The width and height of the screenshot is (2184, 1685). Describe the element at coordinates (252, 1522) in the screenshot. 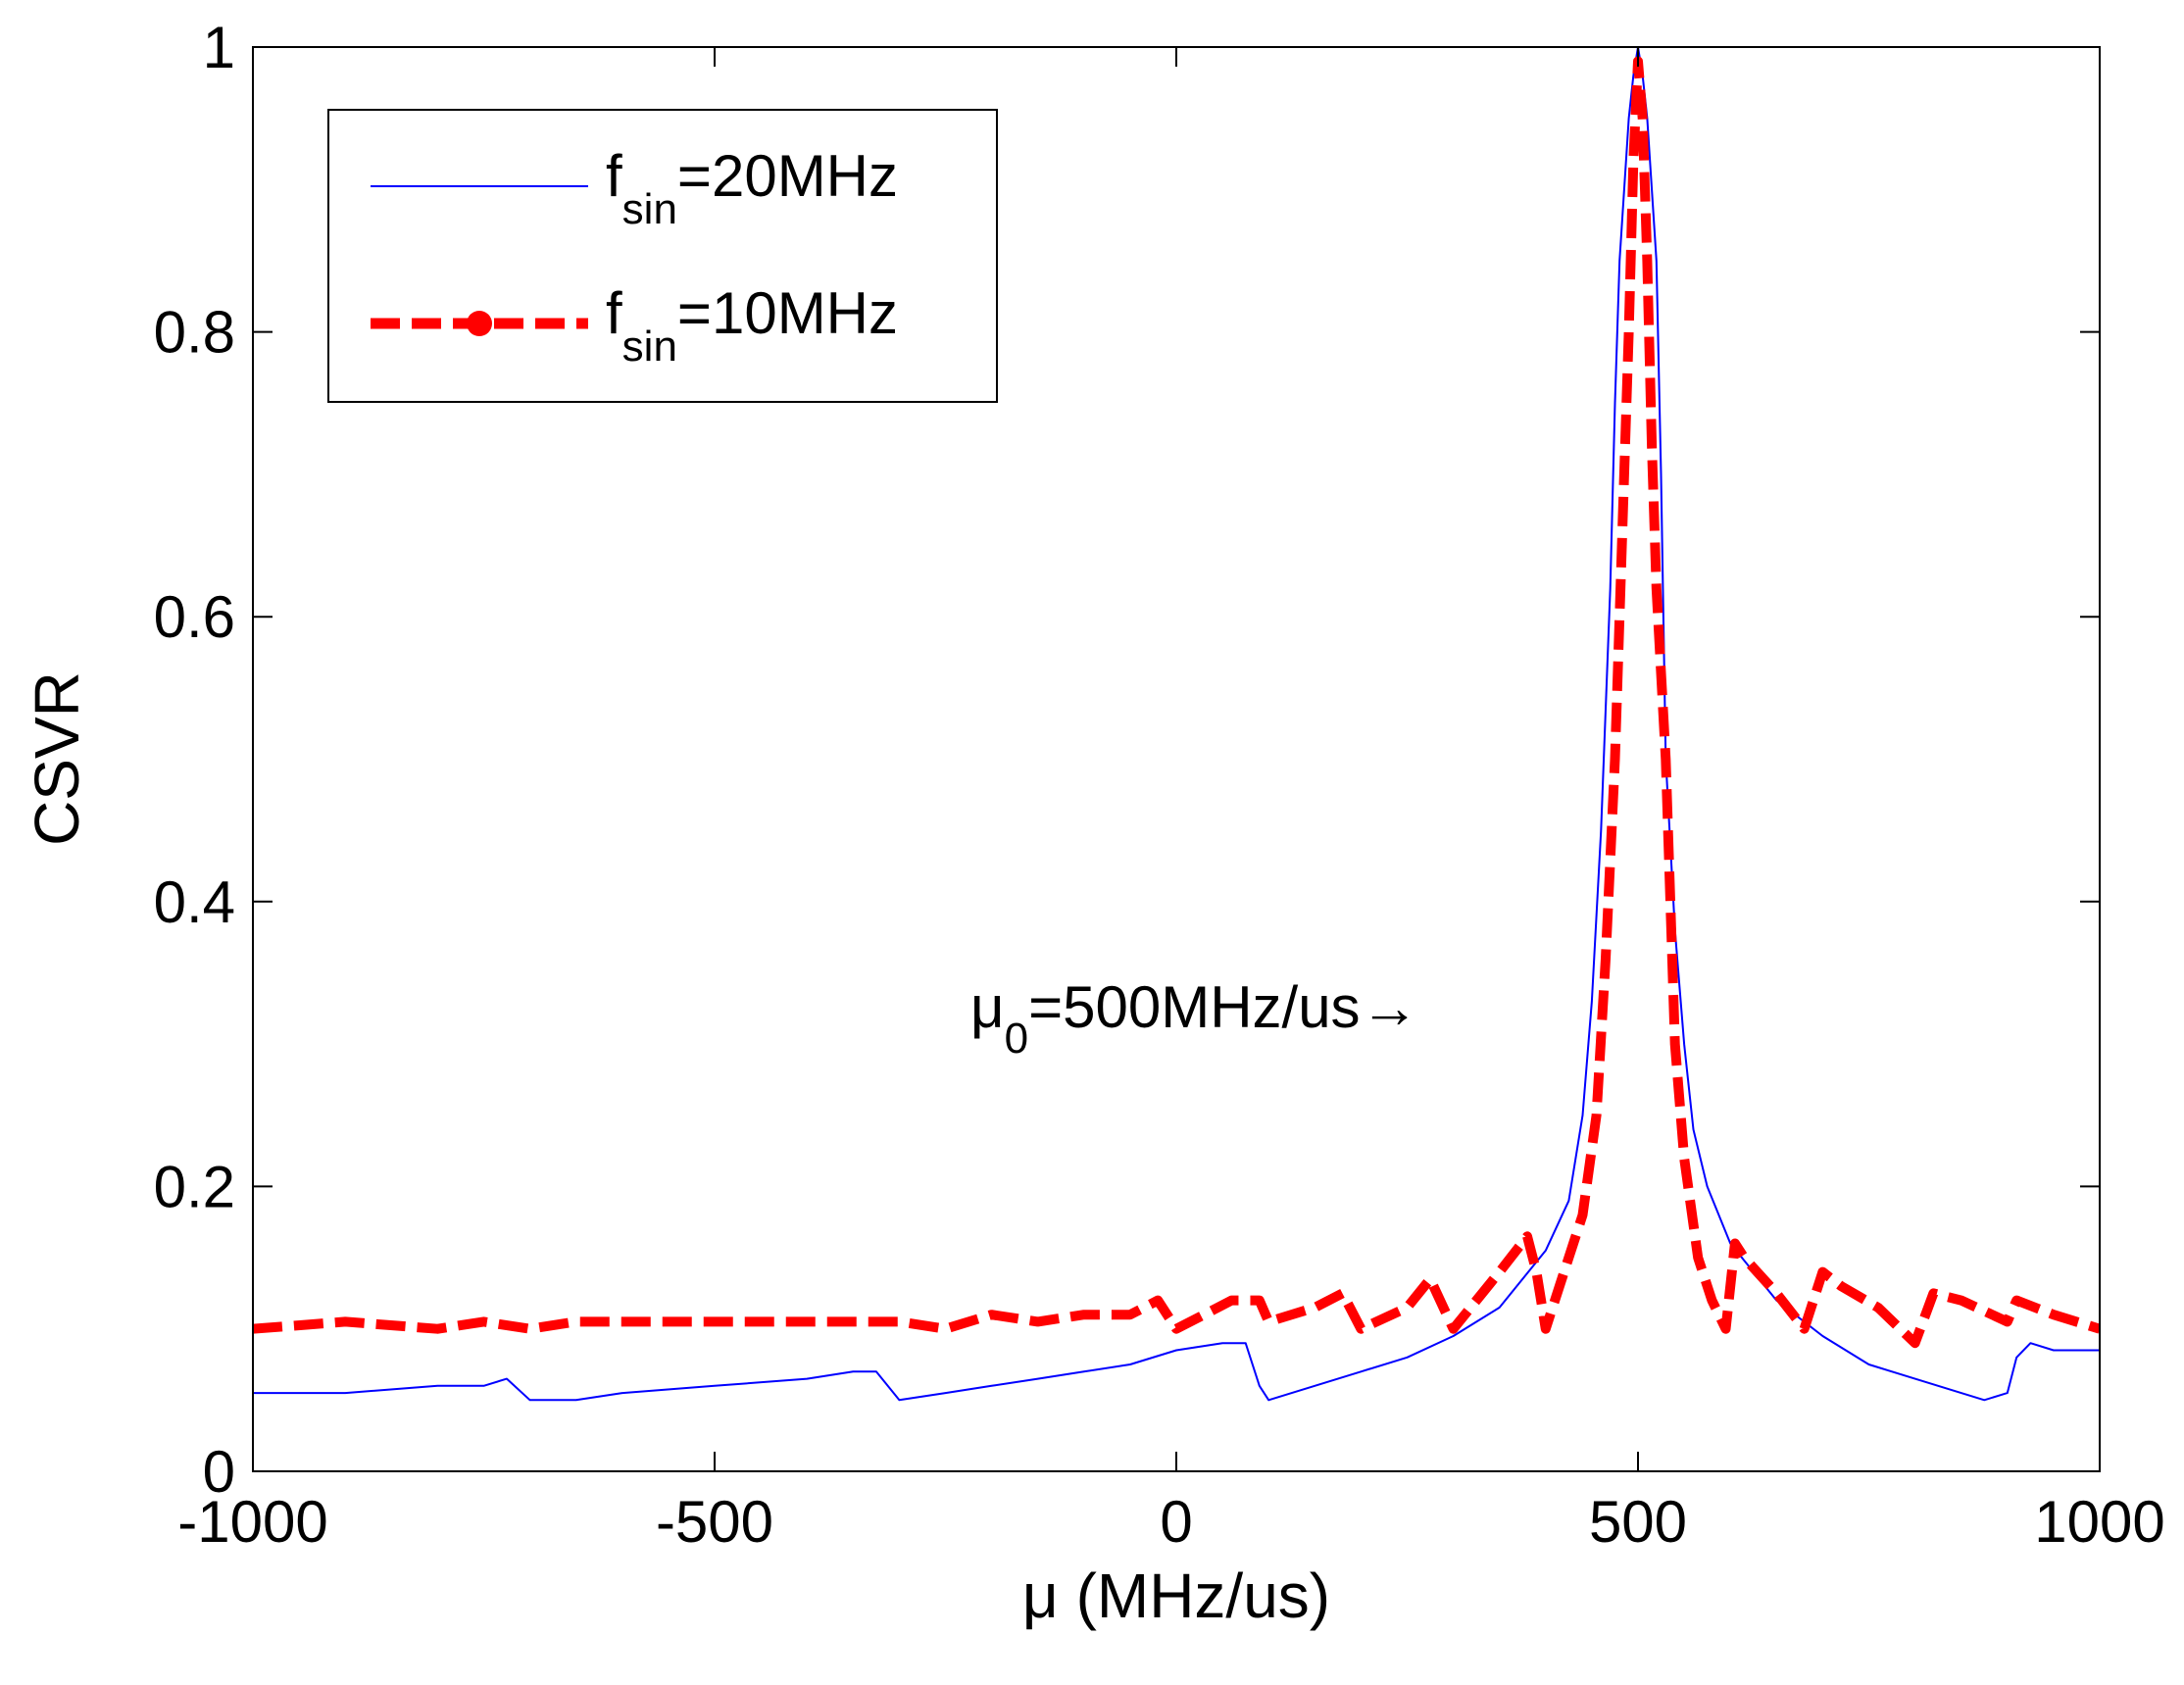

I see `x-tick-label: -1000` at that location.